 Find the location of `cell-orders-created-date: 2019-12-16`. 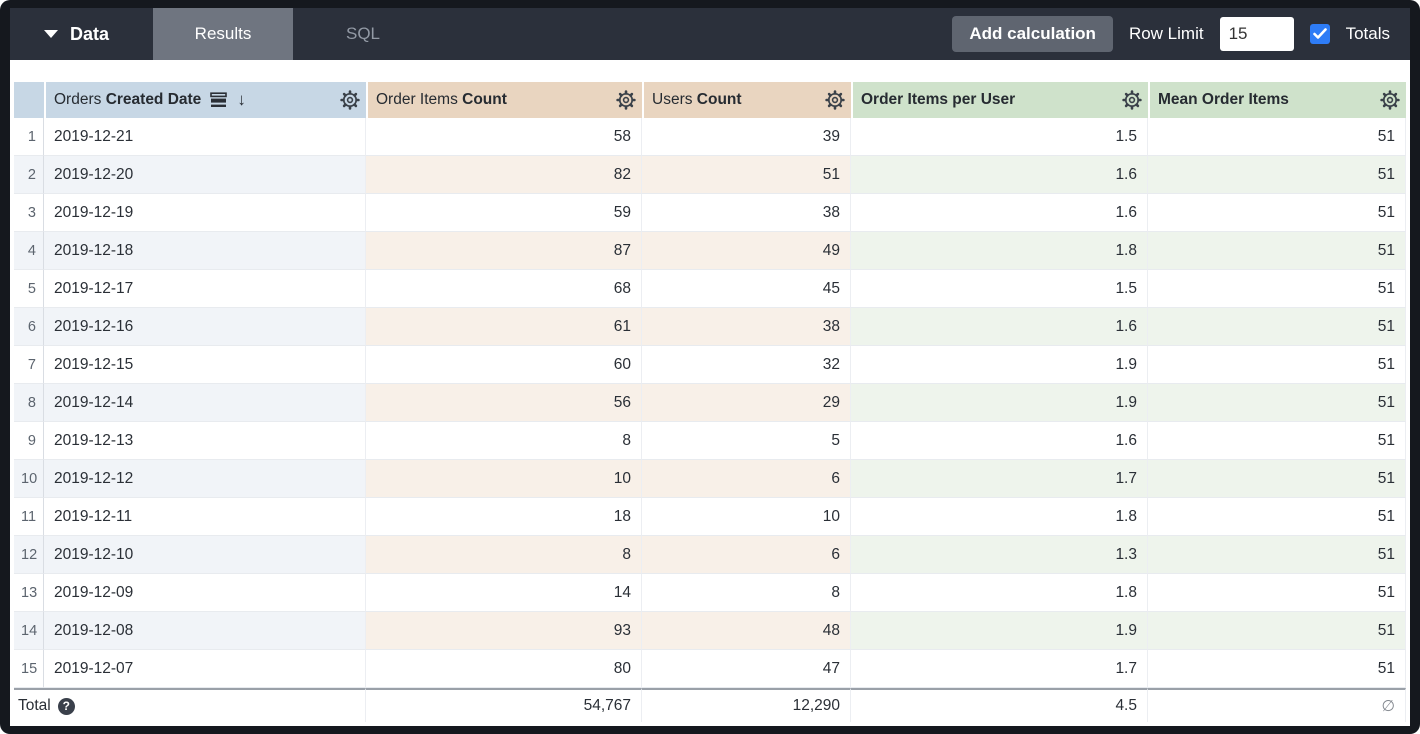

cell-orders-created-date: 2019-12-16 is located at coordinates (205, 327).